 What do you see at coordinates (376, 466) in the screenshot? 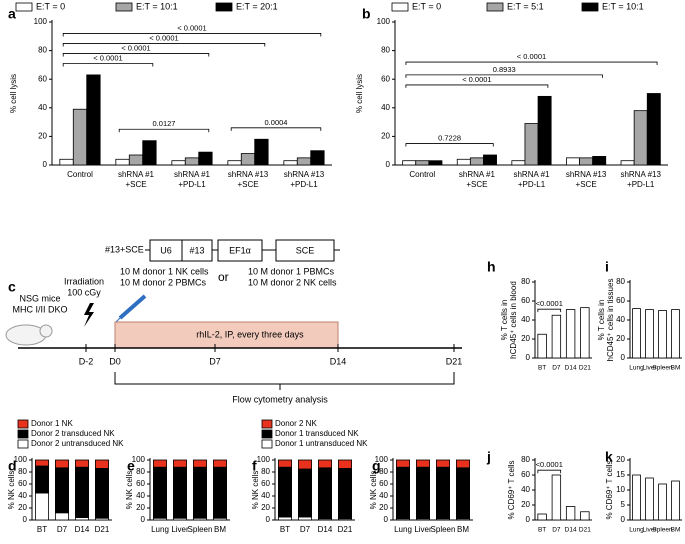
I see `panel-label: g` at bounding box center [376, 466].